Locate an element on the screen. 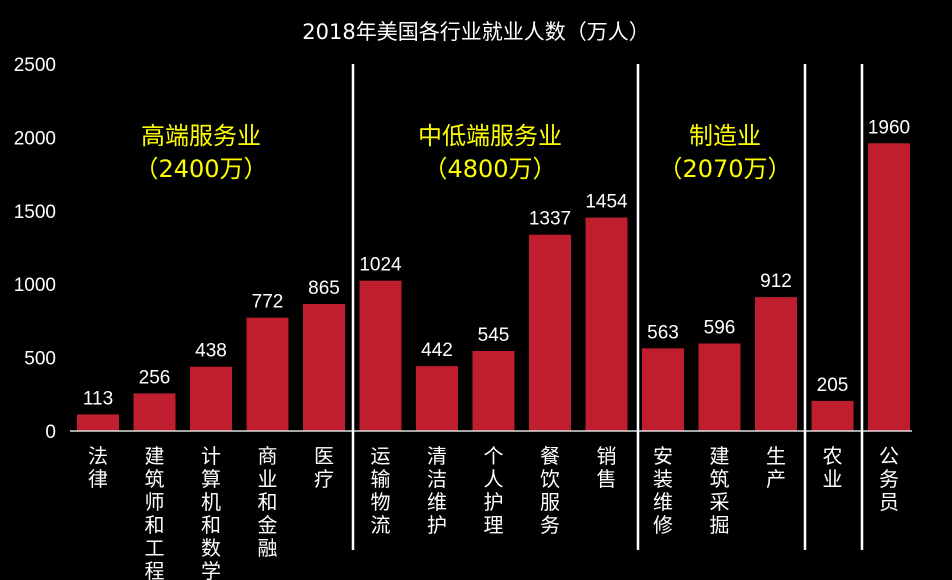  x-tick-label: 生产 is located at coordinates (776, 467).